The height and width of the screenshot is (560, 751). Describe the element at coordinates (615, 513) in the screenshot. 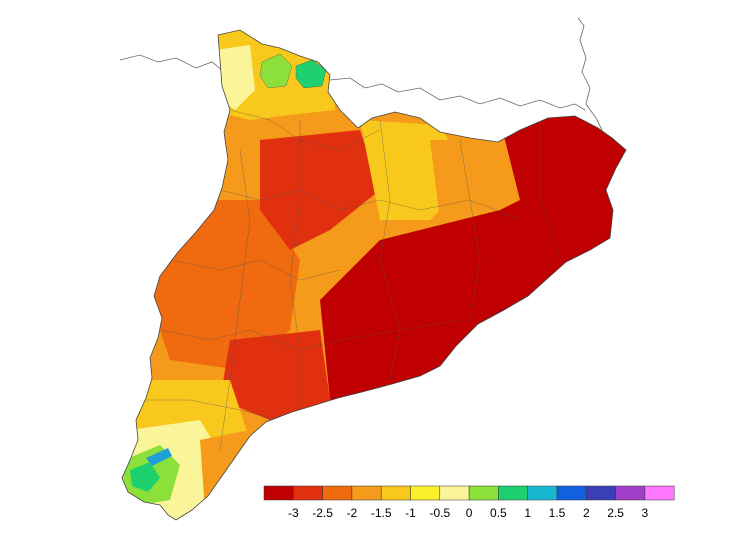

I see `legend-tick-label: 2.5` at that location.